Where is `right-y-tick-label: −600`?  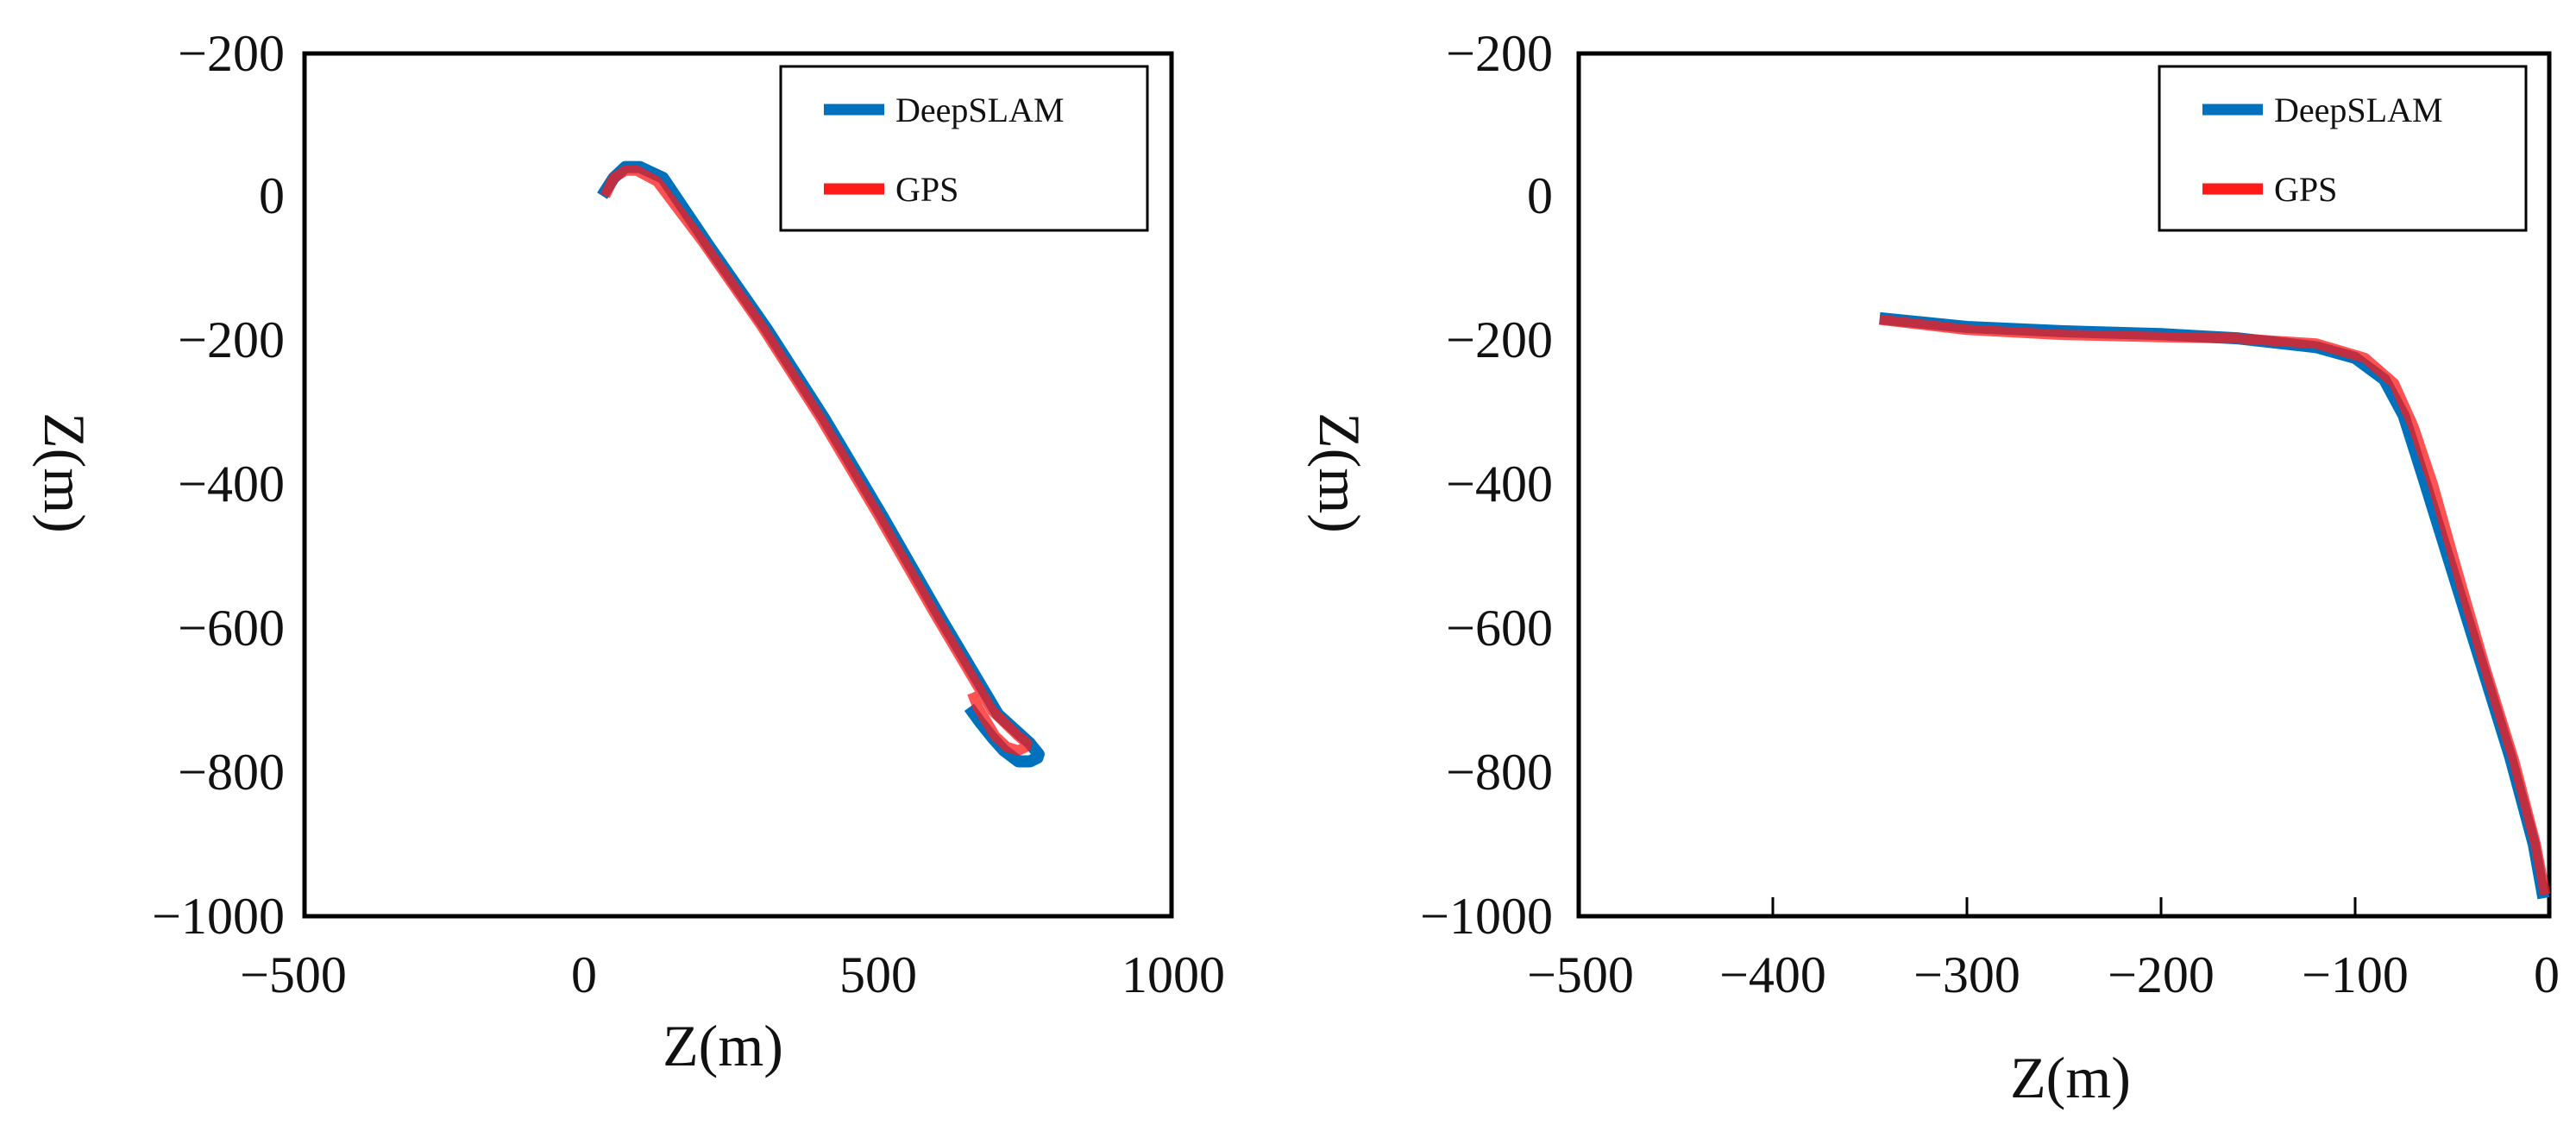 right-y-tick-label: −600 is located at coordinates (1499, 628).